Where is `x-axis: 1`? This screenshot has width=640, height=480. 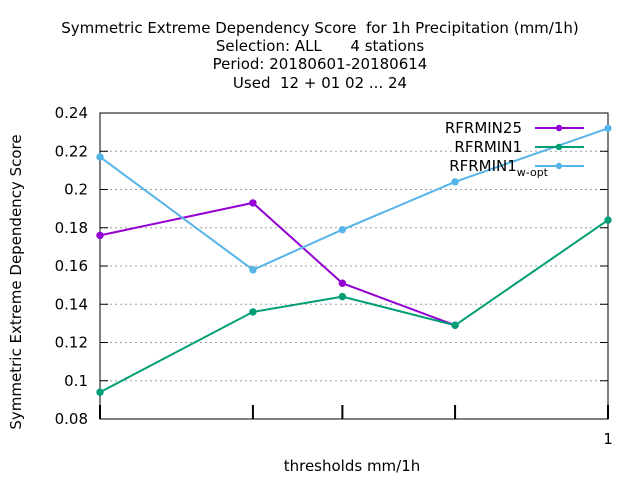
x-axis: 1 is located at coordinates (356, 426).